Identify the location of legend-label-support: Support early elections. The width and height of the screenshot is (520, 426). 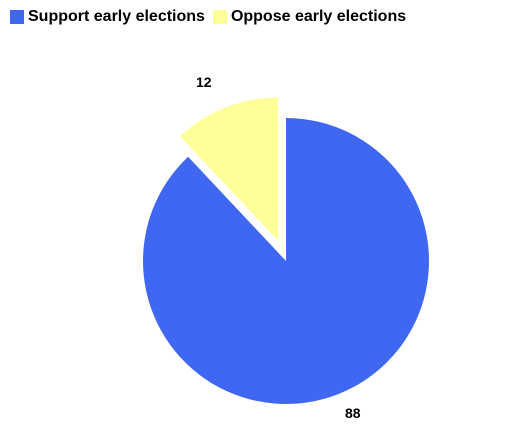
(116, 16).